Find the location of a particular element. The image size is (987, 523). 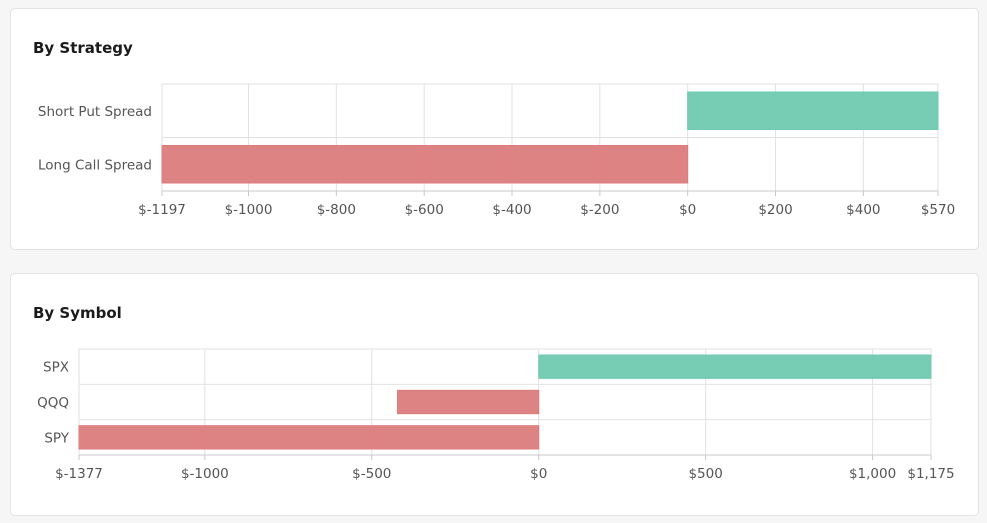

bar-spx is located at coordinates (735, 366).